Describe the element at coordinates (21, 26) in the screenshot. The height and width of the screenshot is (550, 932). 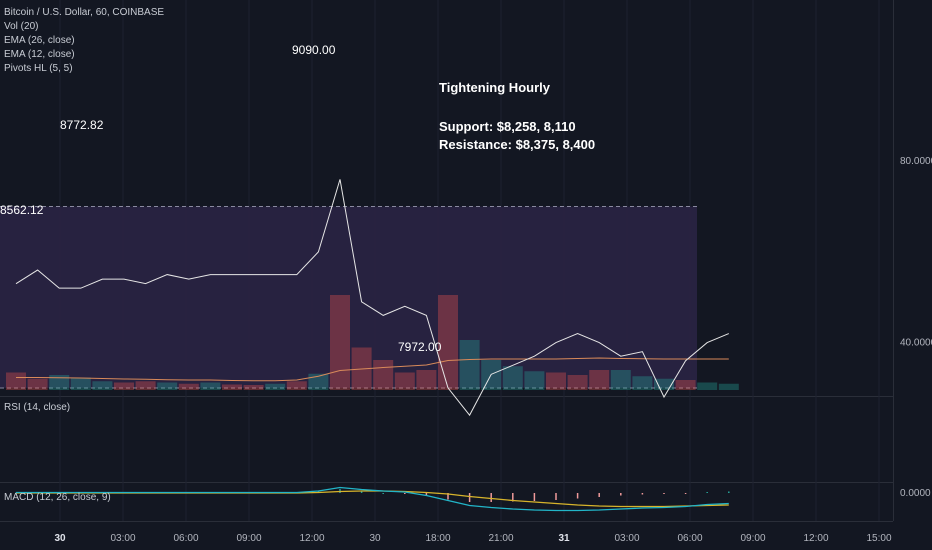
I see `indicator-vol: Vol (20)` at that location.